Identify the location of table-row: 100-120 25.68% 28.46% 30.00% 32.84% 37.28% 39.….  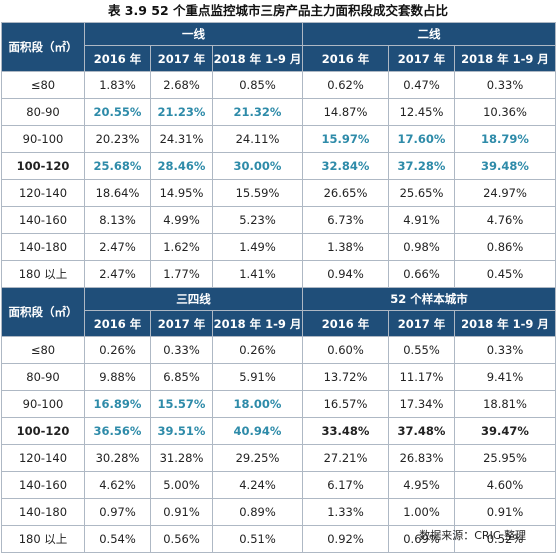
(278, 166).